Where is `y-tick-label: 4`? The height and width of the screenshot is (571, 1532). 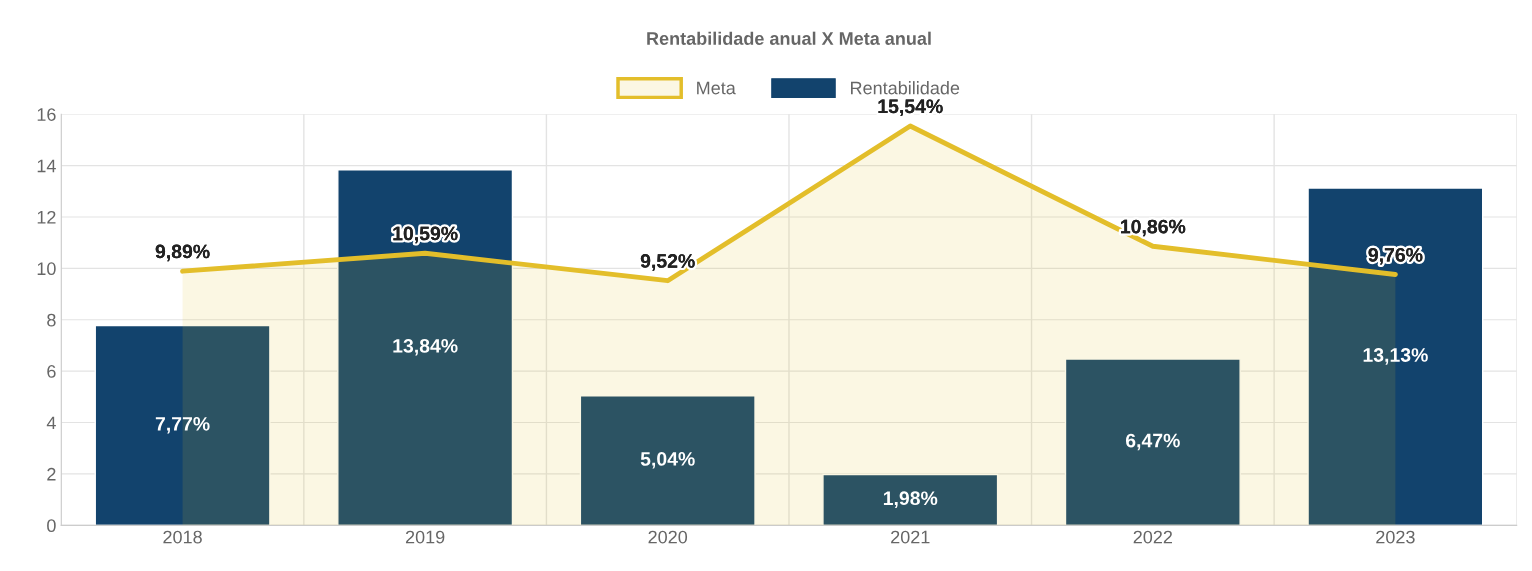 y-tick-label: 4 is located at coordinates (51, 423).